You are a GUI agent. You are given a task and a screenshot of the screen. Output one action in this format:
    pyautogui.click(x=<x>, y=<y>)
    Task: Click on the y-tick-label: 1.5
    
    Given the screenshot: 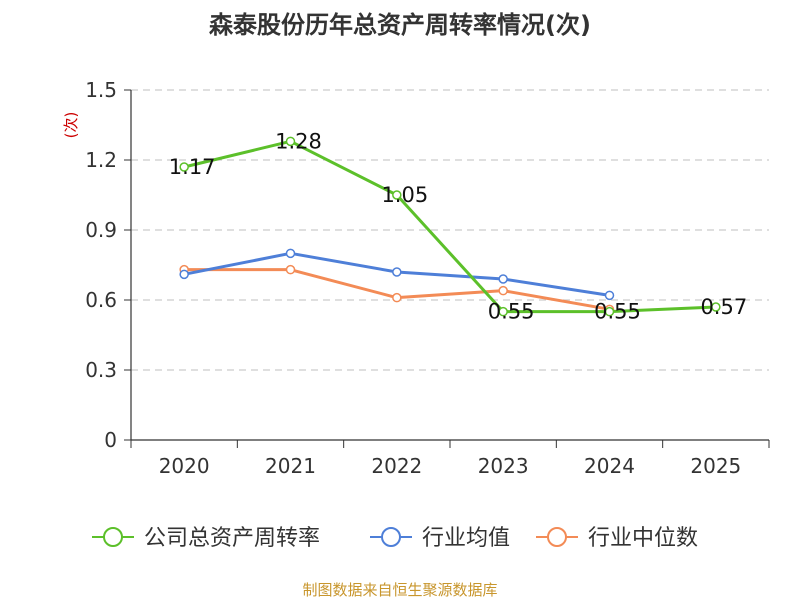 What is the action you would take?
    pyautogui.click(x=101, y=90)
    